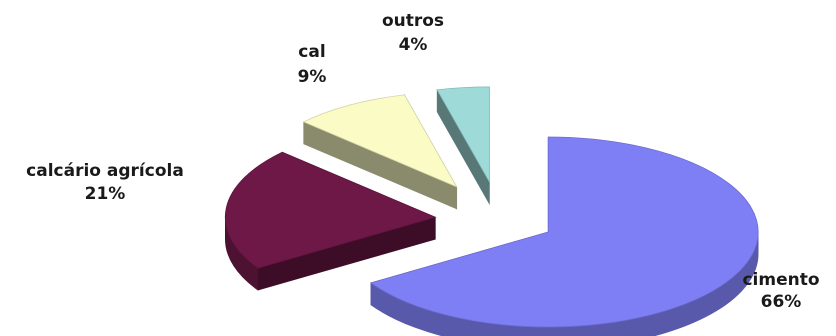 Image resolution: width=836 pixels, height=336 pixels. Describe the element at coordinates (311, 52) in the screenshot. I see `slice-label-cal: cal` at that location.